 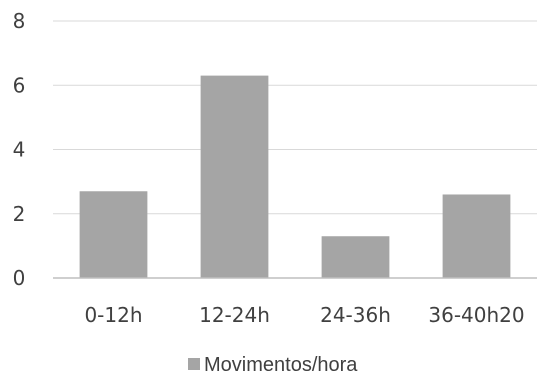 I want to click on x-axis-ticks: 0-12h 12-24h 24-36h 36-40h20, so click(x=304, y=315).